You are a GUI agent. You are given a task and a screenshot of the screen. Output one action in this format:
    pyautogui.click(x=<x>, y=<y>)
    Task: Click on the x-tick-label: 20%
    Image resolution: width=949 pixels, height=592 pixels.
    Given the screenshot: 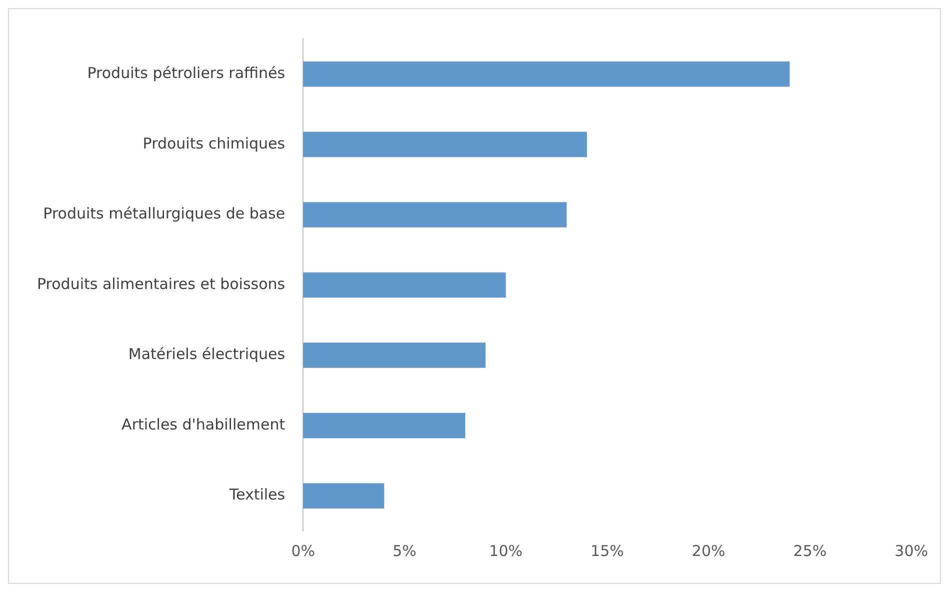 What is the action you would take?
    pyautogui.click(x=709, y=551)
    